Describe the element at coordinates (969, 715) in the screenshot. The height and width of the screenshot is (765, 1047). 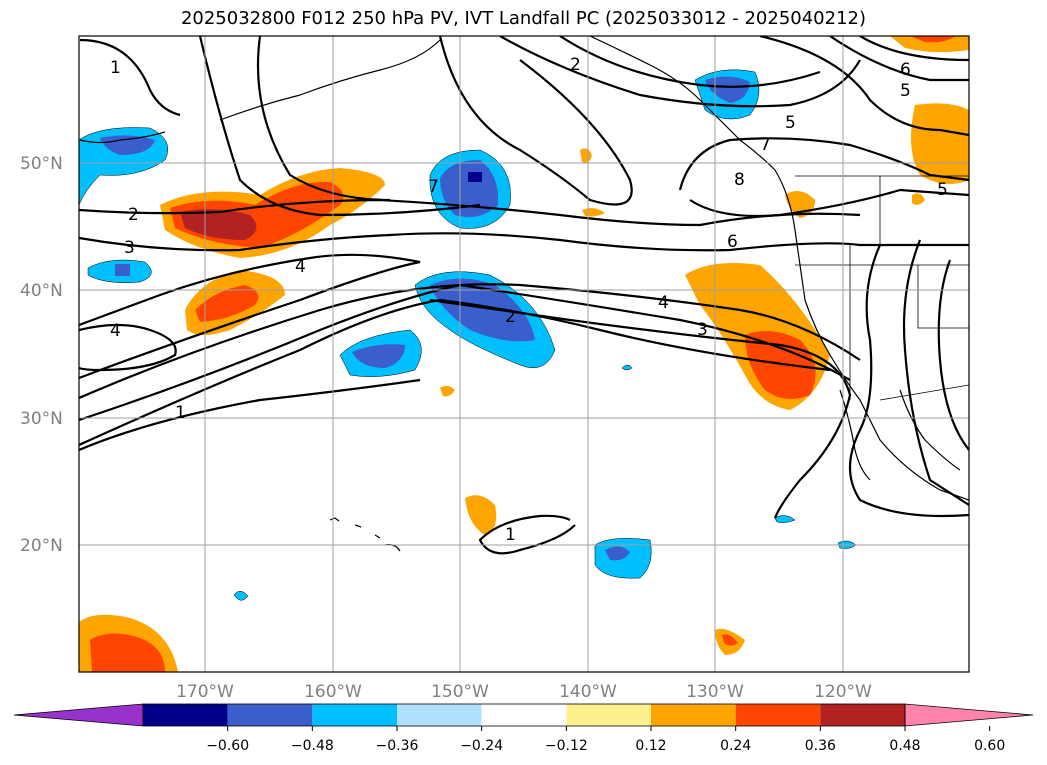
I see `colorbar-extend-high` at that location.